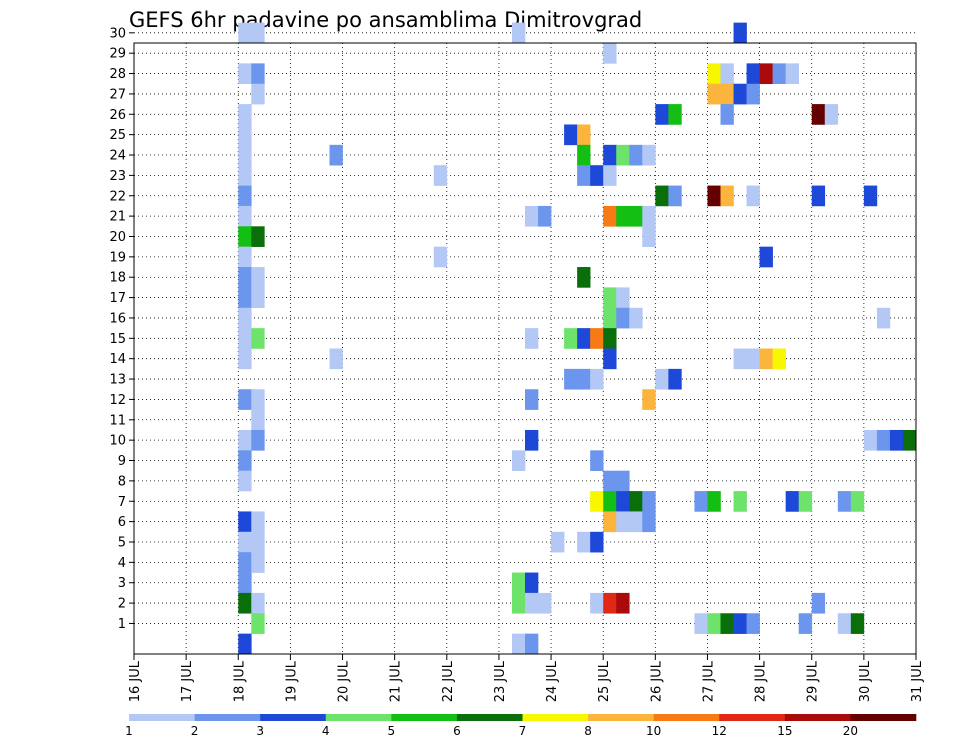  Describe the element at coordinates (117, 54) in the screenshot. I see `y-tick-label: 29` at that location.